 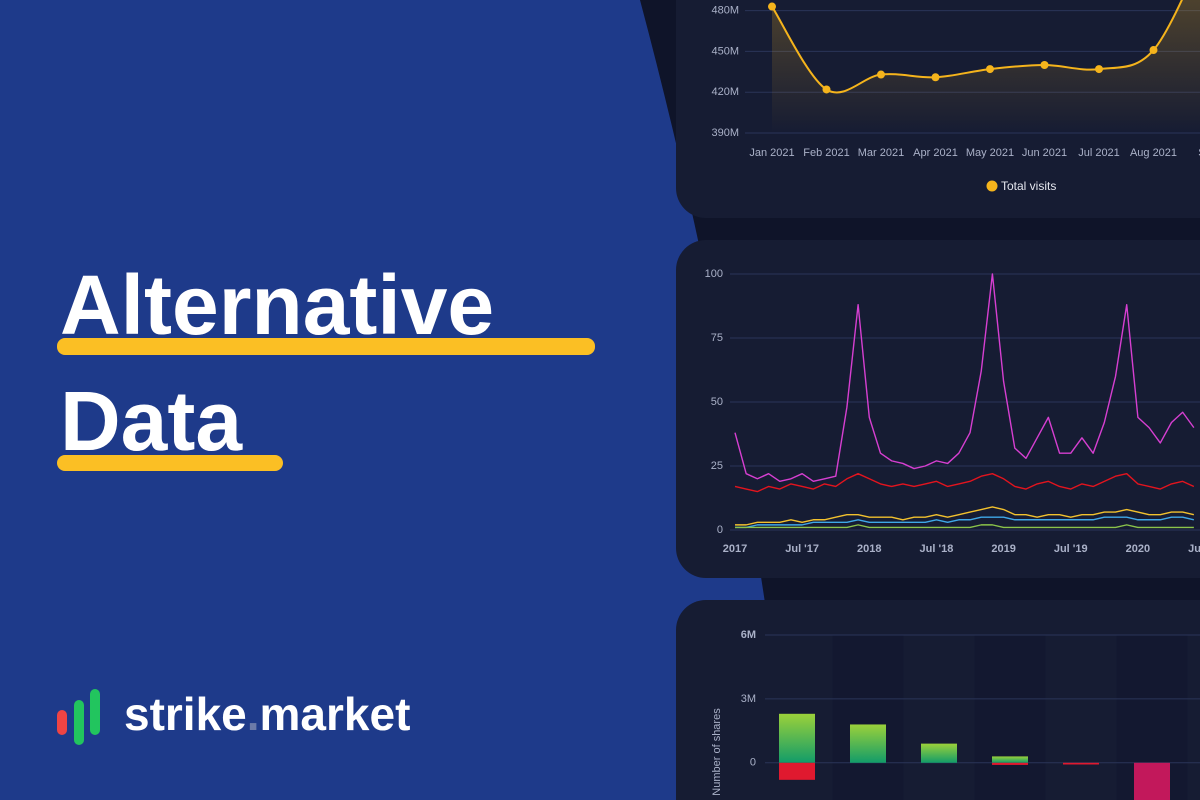 I want to click on x-tick-label: 2017, so click(x=735, y=549).